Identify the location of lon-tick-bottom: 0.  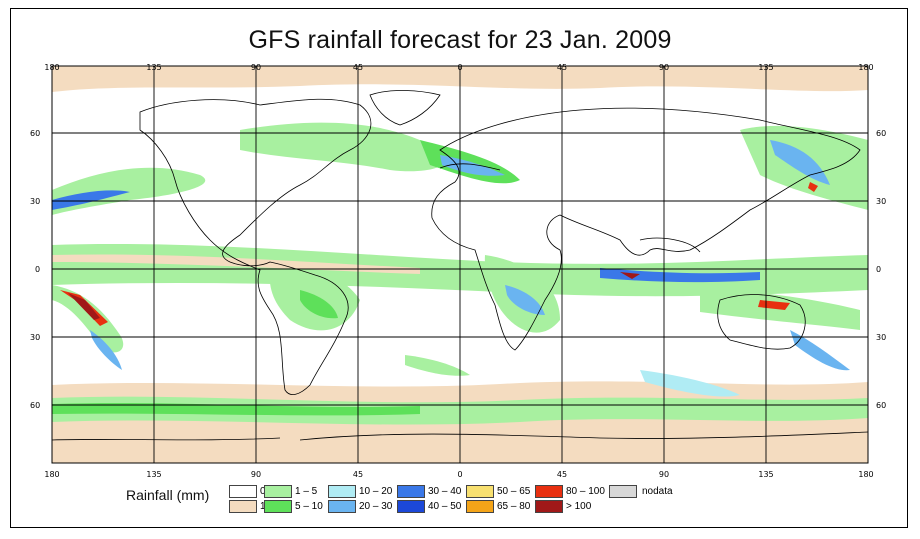
(459, 474).